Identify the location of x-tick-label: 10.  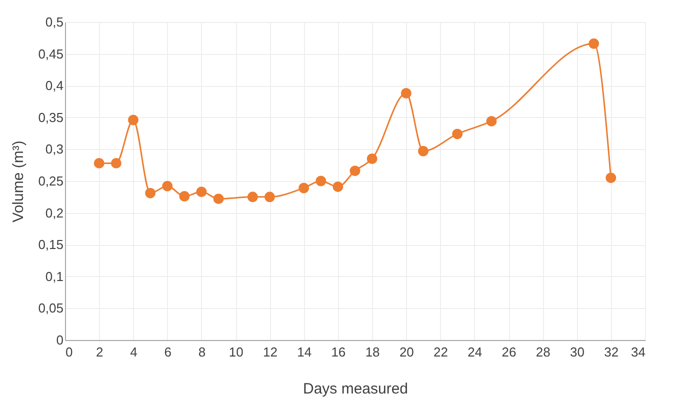
(236, 352).